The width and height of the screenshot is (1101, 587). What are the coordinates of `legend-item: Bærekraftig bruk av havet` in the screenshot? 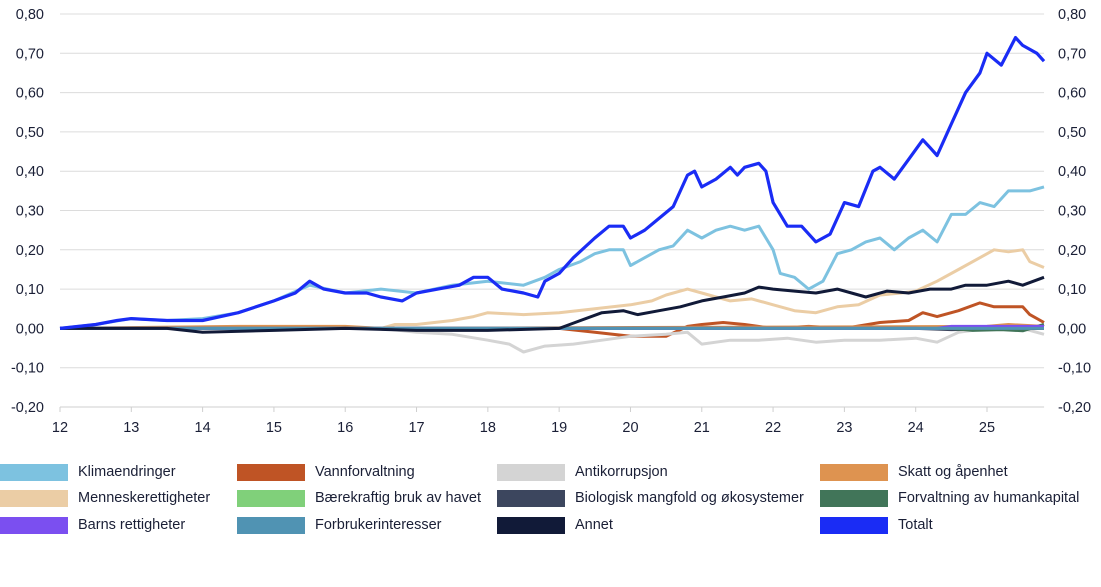 It's located at (359, 498).